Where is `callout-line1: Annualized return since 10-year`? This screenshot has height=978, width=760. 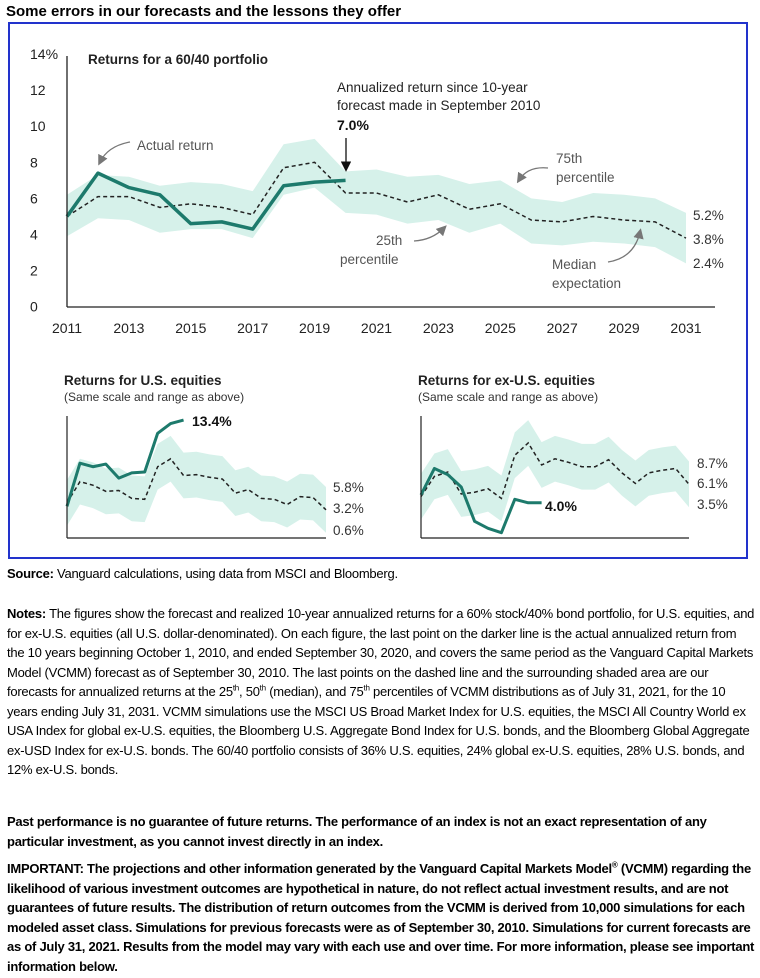
callout-line1: Annualized return since 10-year is located at coordinates (432, 87).